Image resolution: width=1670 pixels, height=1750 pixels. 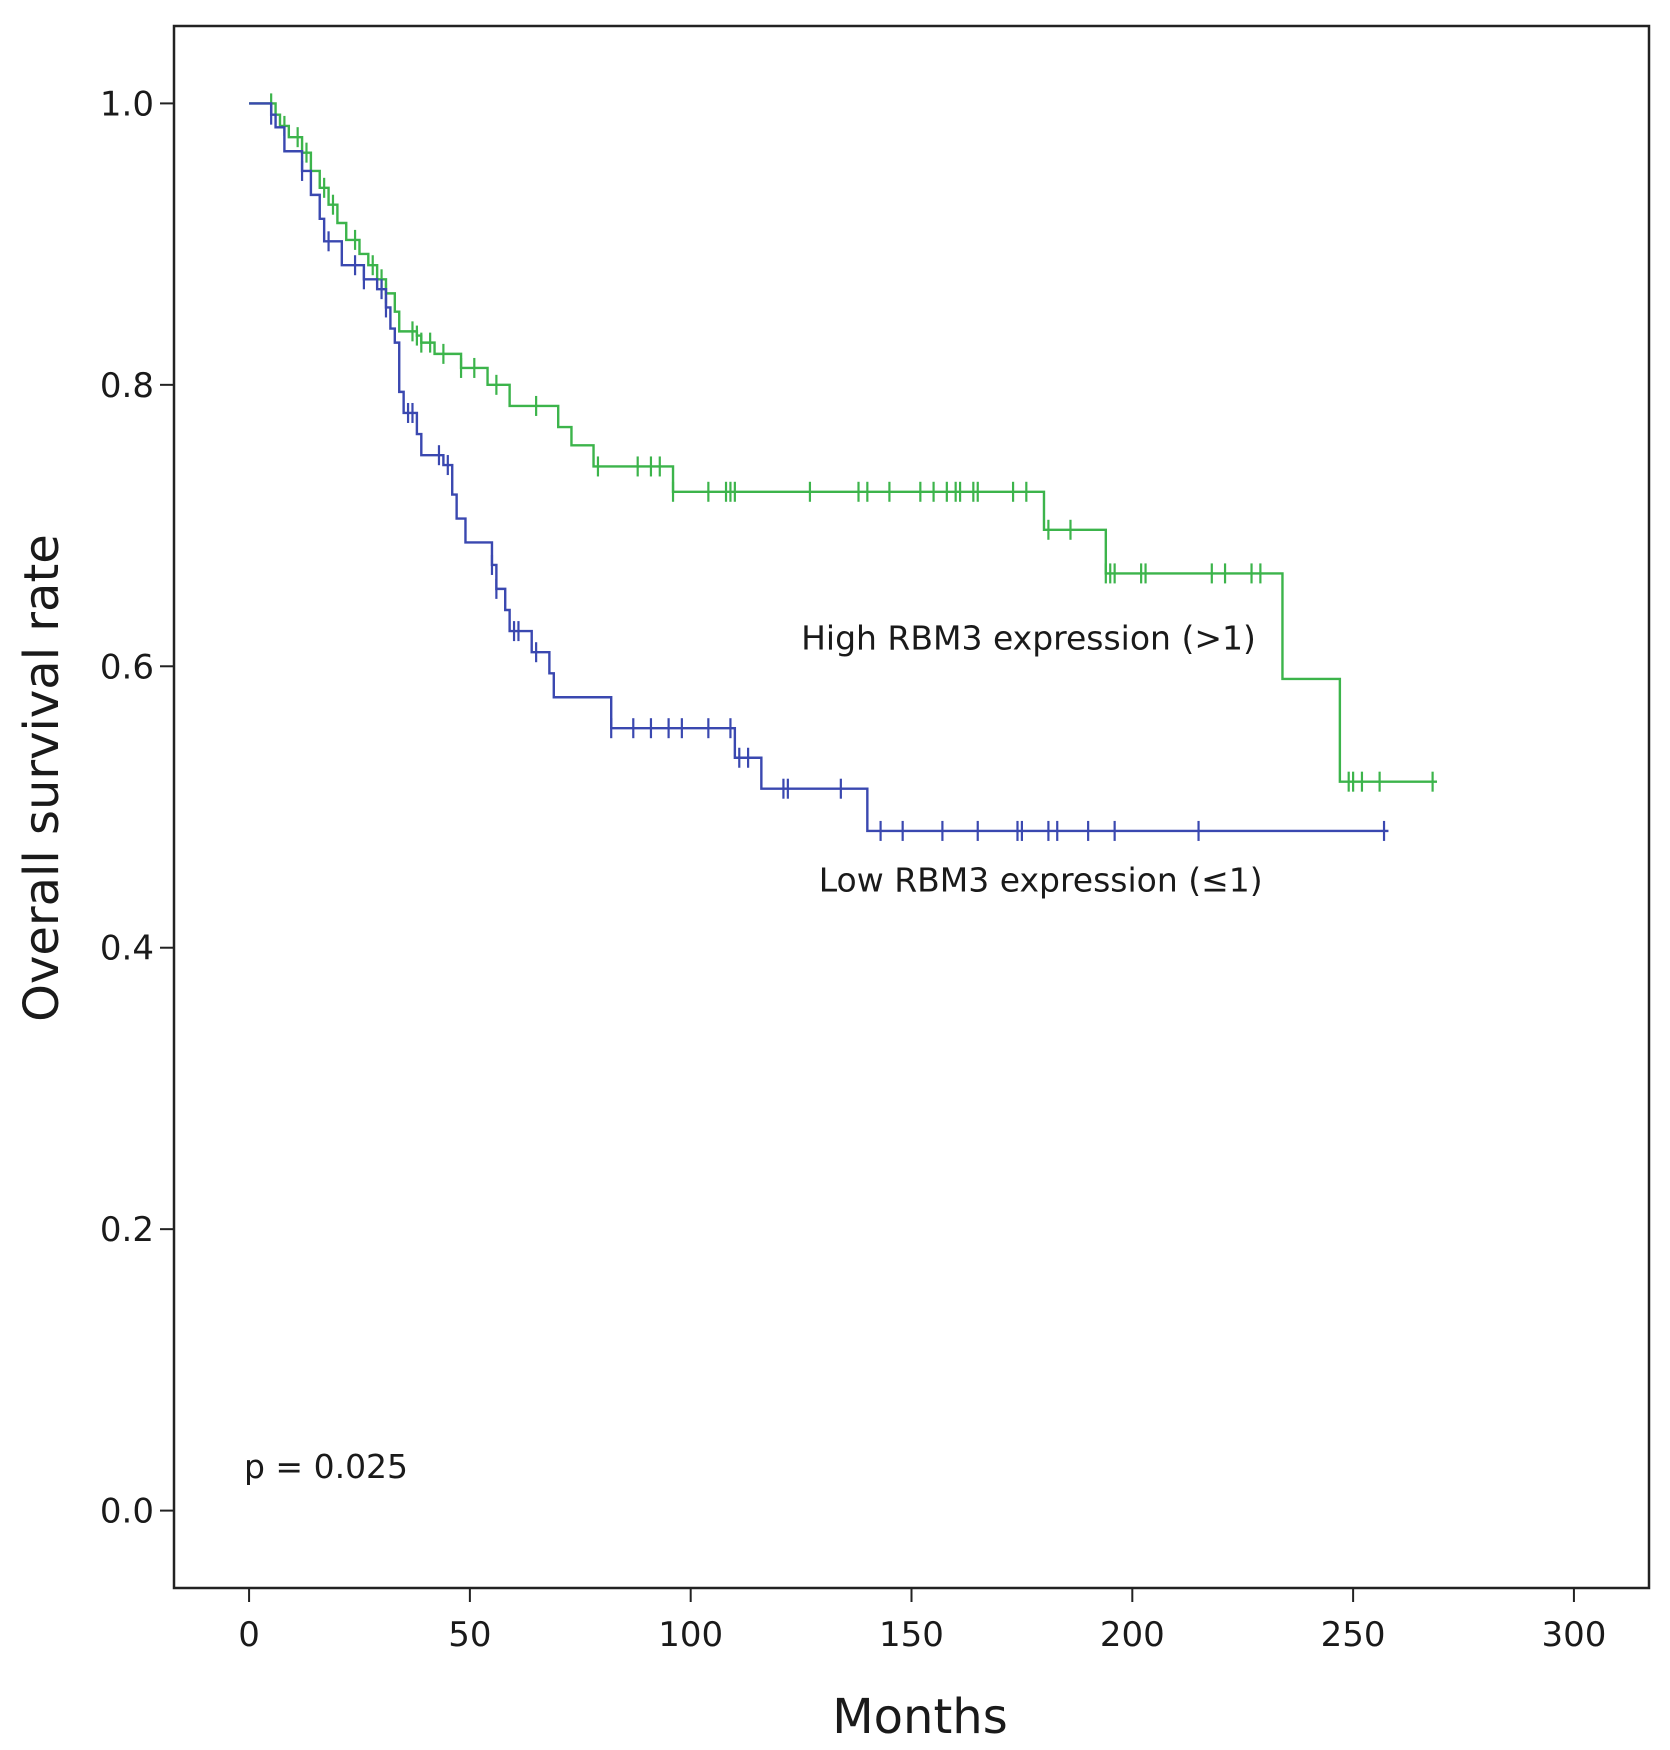 What do you see at coordinates (249, 1635) in the screenshot?
I see `x-tick-label: 0` at bounding box center [249, 1635].